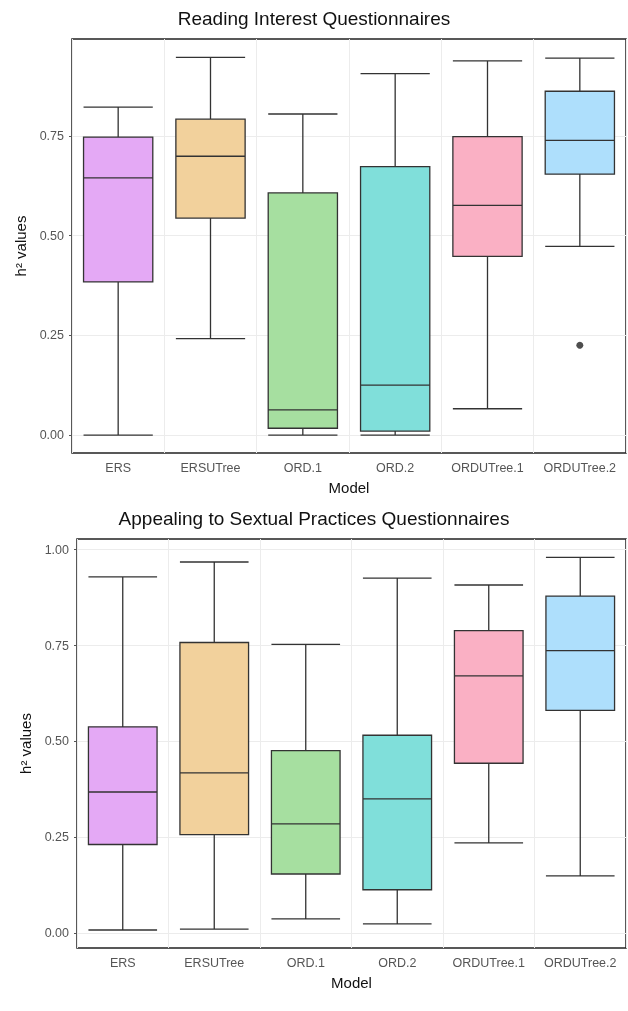 The height and width of the screenshot is (1011, 628). I want to click on y-tick-label: 1.00, so click(57, 549).